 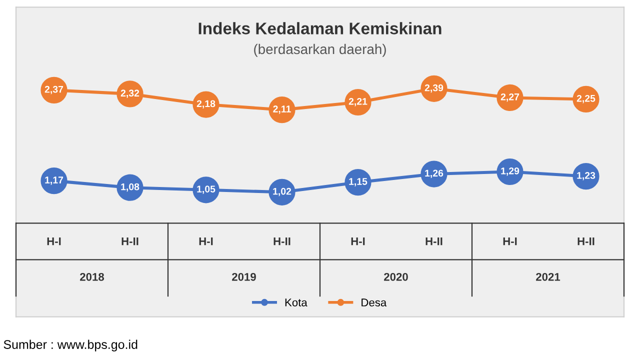 I want to click on data-label: 1,23, so click(x=586, y=176).